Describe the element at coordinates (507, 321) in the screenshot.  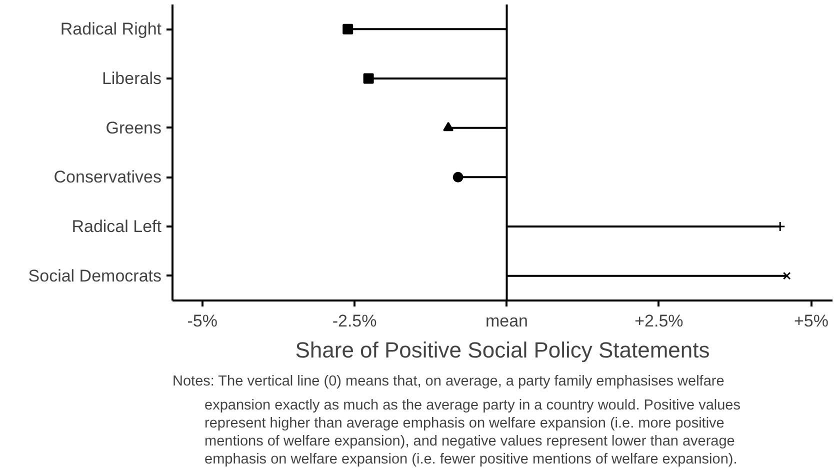
I see `x-tick-label: mean` at that location.